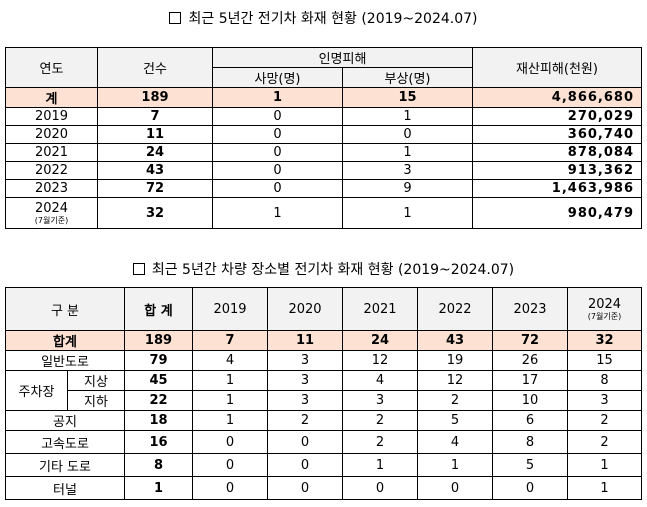 This screenshot has height=507, width=647. What do you see at coordinates (158, 360) in the screenshot?
I see `value-cell: 79` at bounding box center [158, 360].